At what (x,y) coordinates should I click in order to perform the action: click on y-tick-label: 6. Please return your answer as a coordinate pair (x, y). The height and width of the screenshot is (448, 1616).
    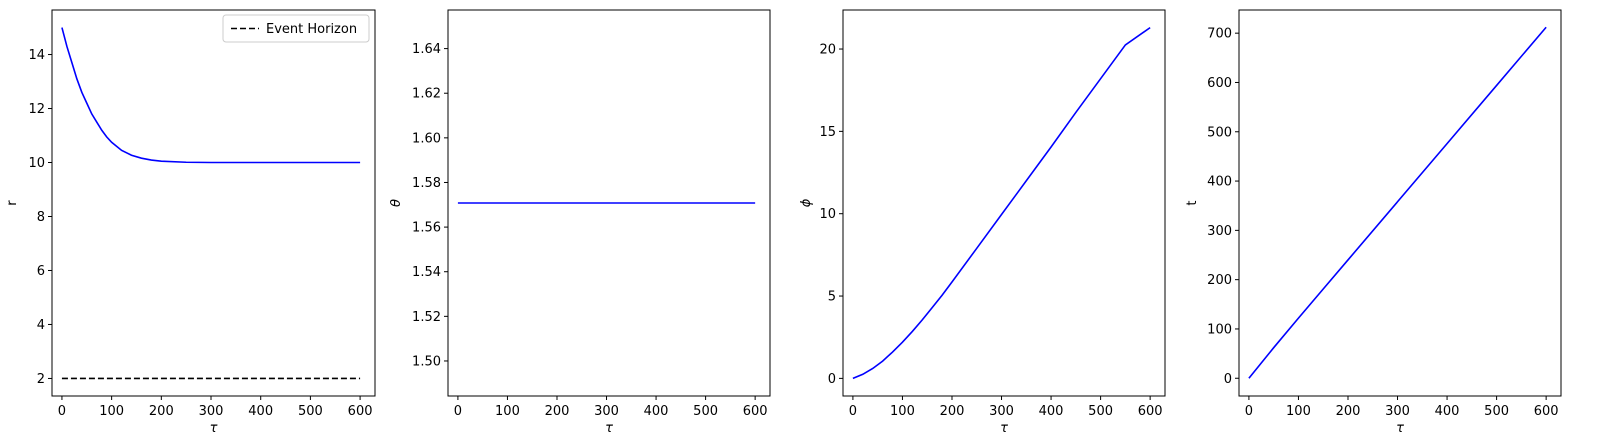
    Looking at the image, I should click on (41, 271).